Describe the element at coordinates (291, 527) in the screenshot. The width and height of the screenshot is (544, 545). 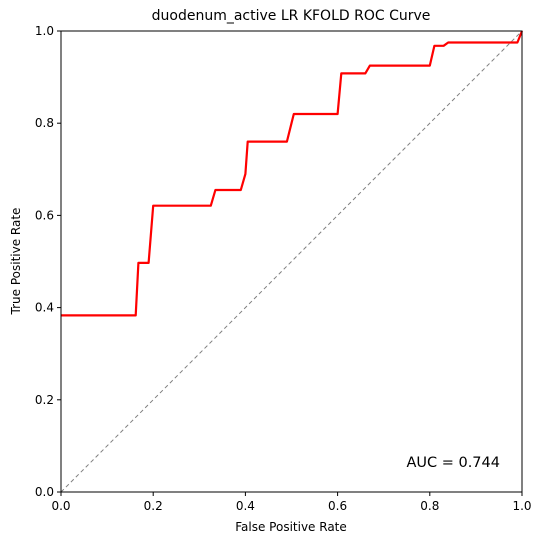
I see `x-axis-label: False Positive Rate` at that location.